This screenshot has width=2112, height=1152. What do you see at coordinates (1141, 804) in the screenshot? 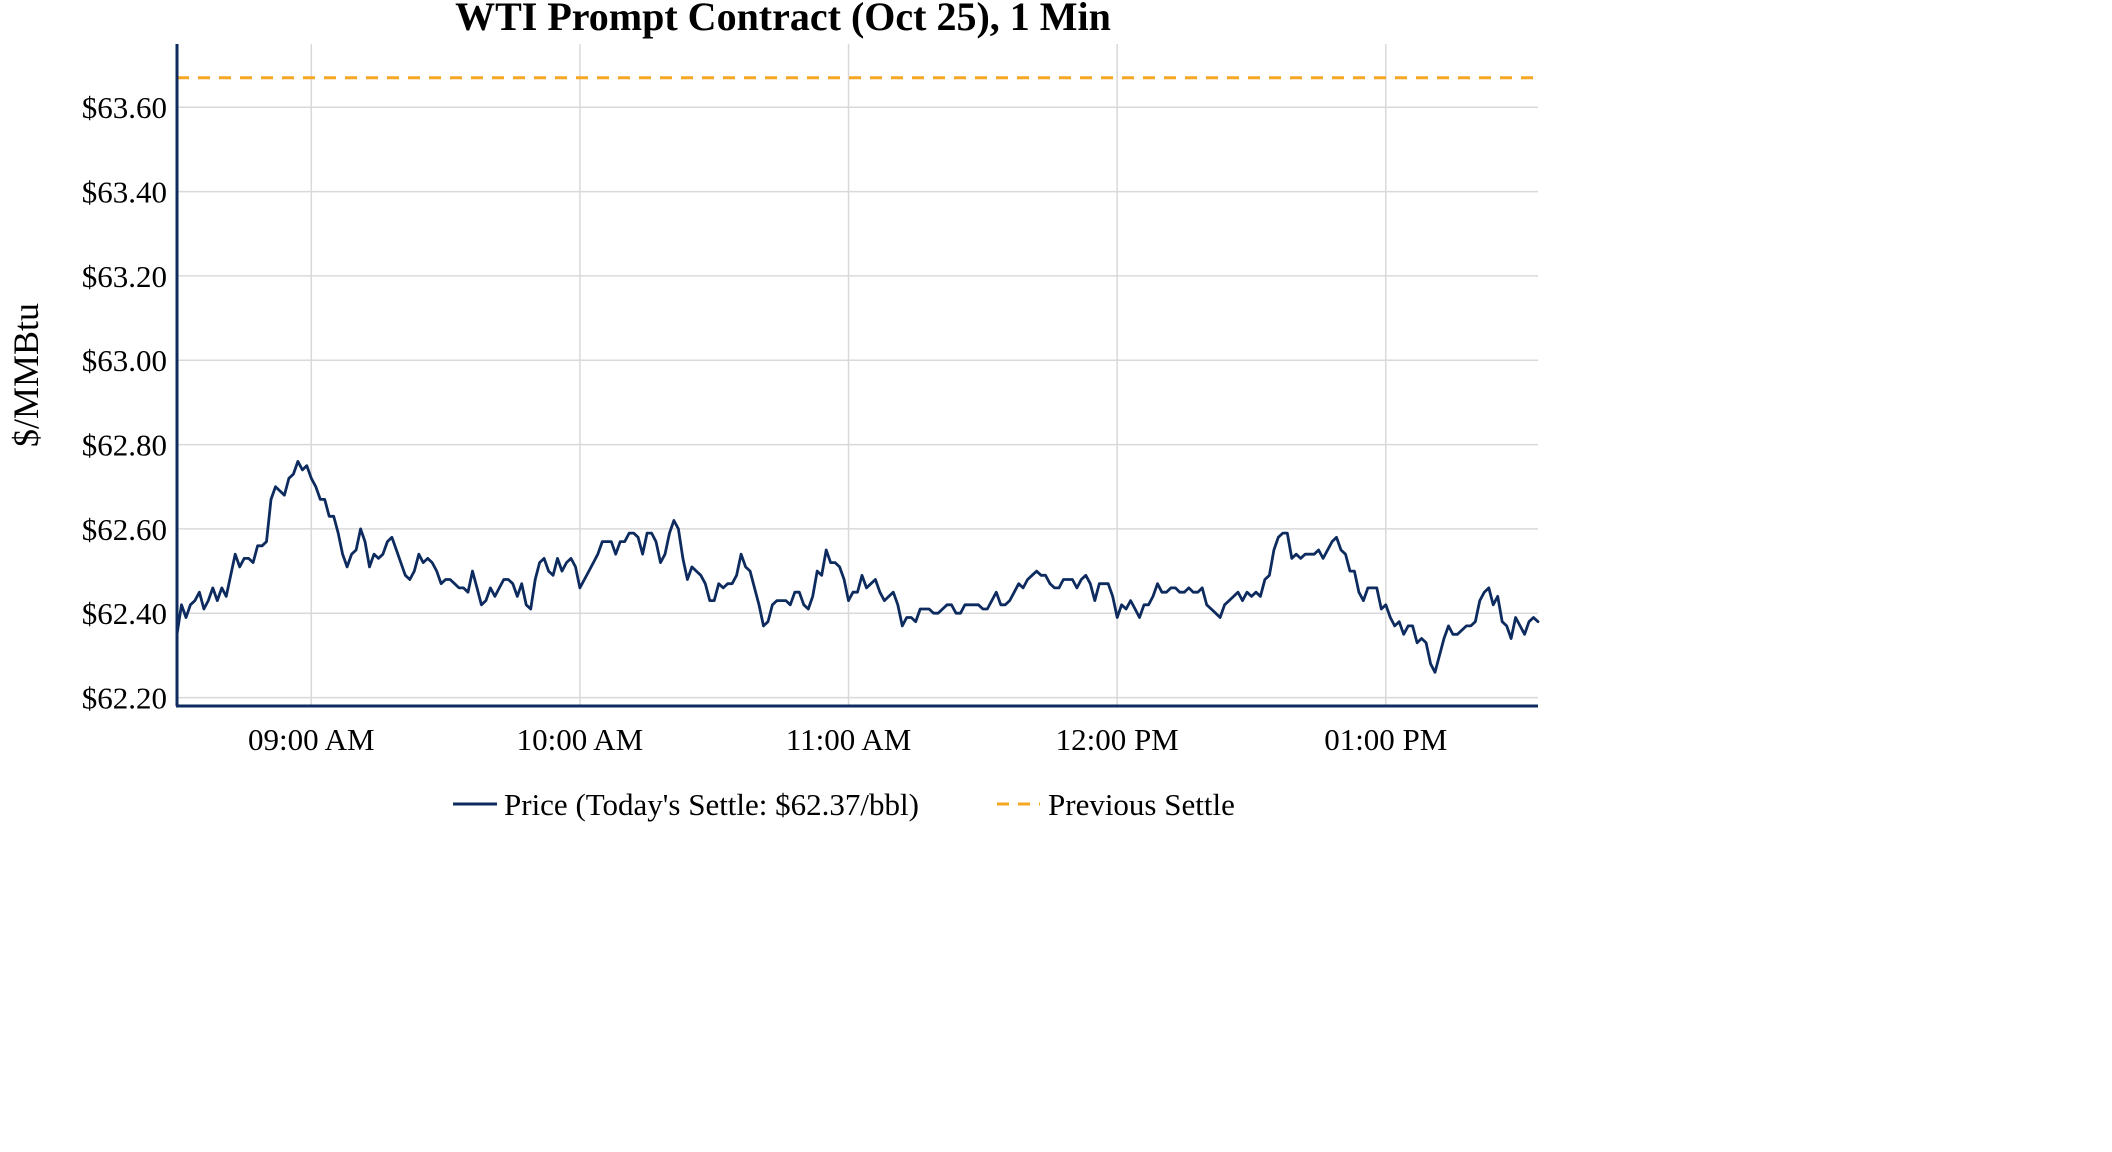
I see `legend-label-previous-settle: Previous Settle` at bounding box center [1141, 804].